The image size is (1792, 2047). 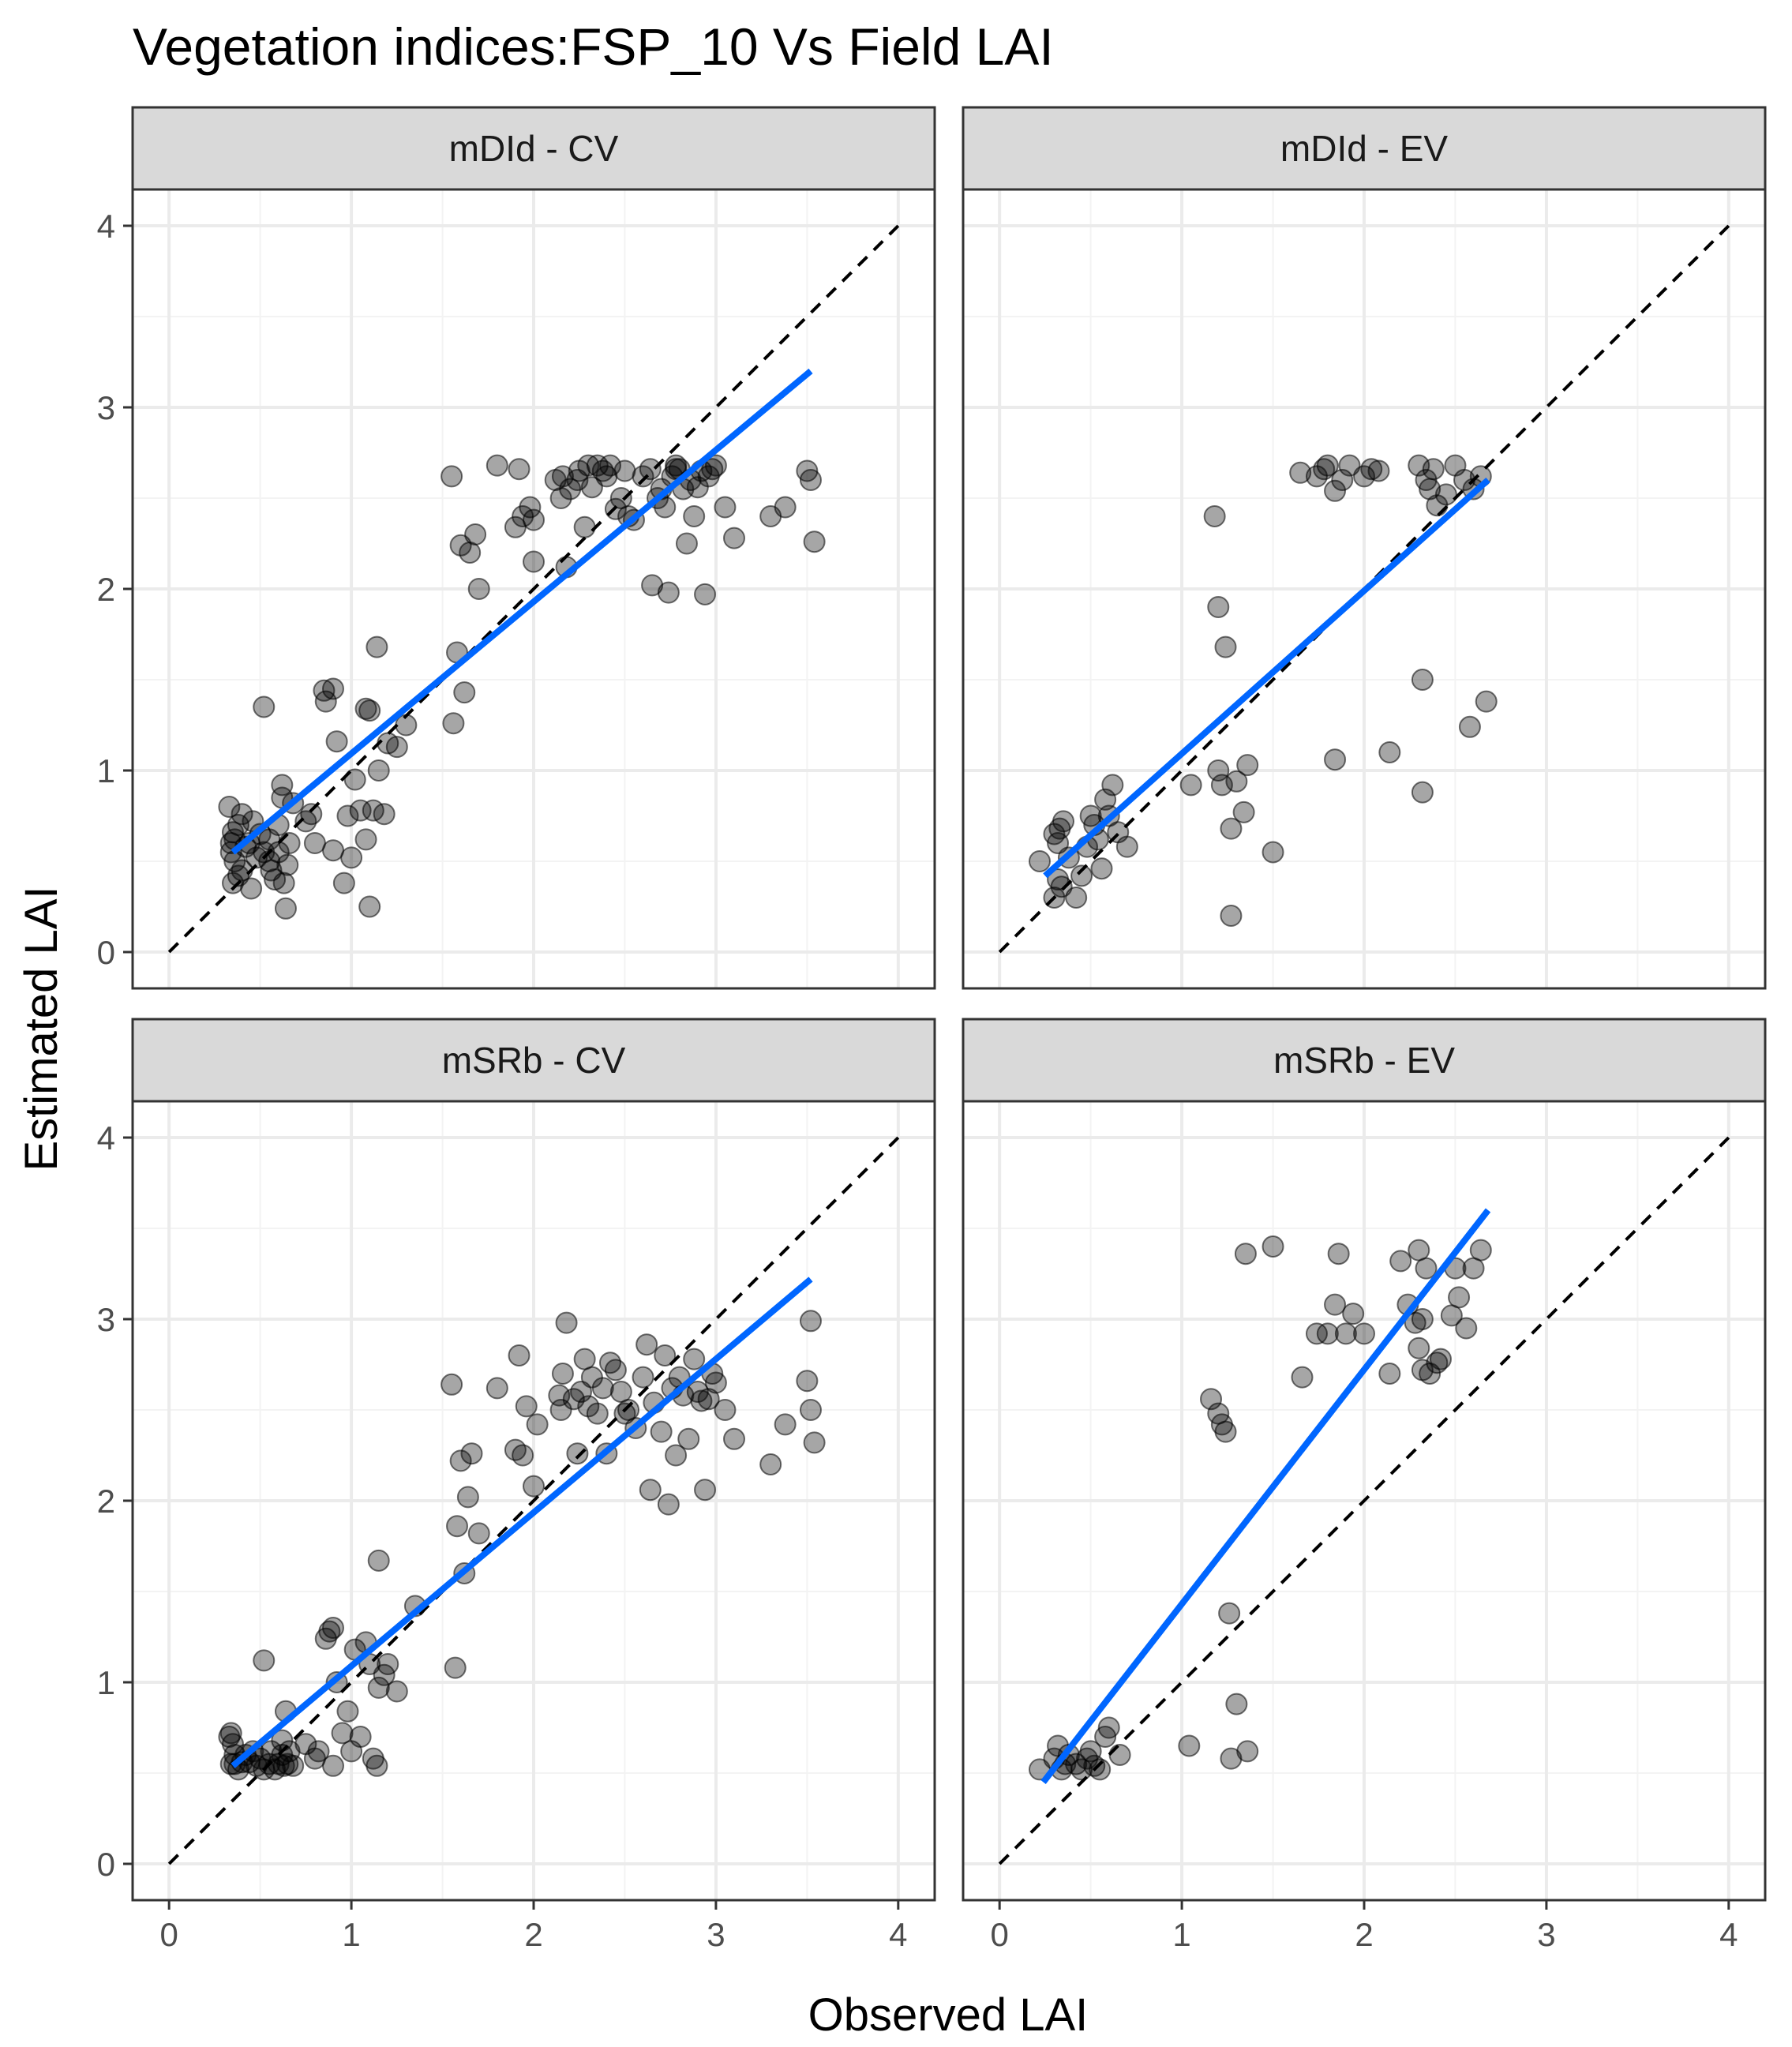 I want to click on x-tick-label: 0, so click(x=169, y=1934).